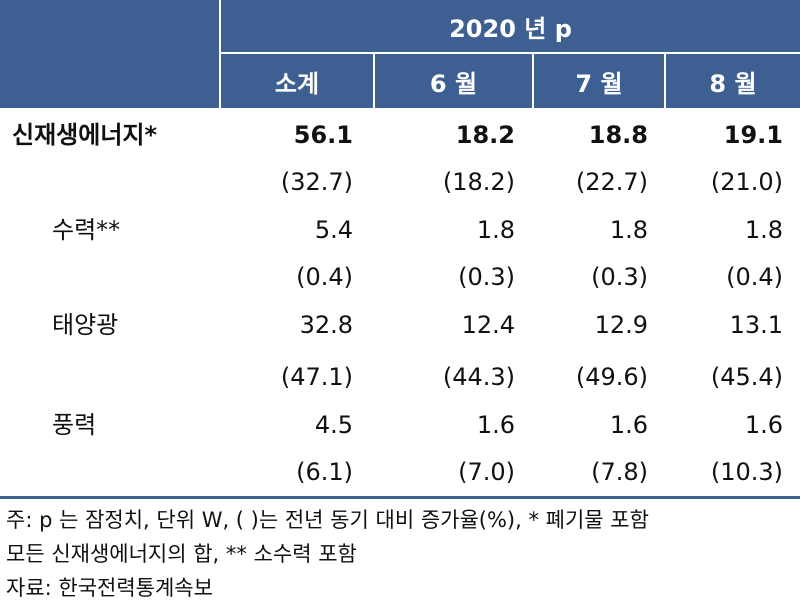  I want to click on cell-value: (45.4), so click(746, 377).